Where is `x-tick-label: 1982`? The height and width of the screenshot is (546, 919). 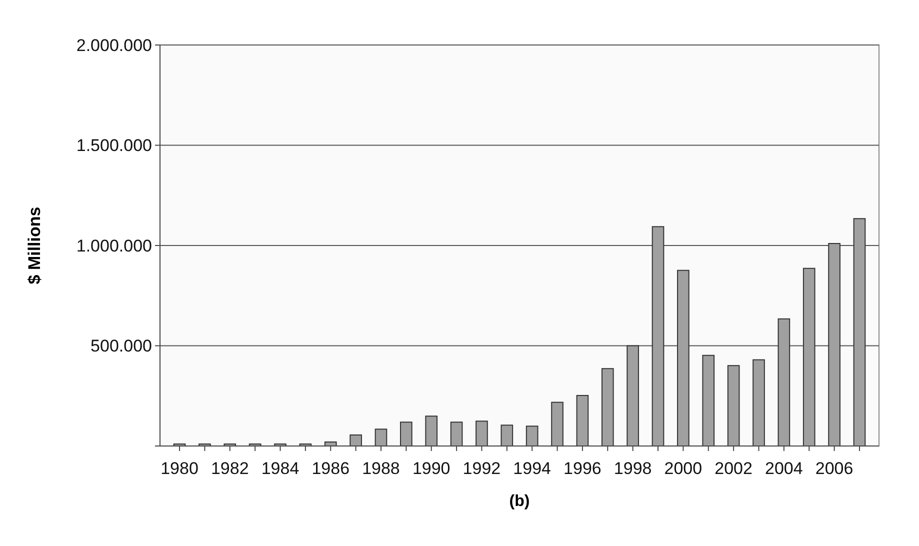 x-tick-label: 1982 is located at coordinates (229, 468).